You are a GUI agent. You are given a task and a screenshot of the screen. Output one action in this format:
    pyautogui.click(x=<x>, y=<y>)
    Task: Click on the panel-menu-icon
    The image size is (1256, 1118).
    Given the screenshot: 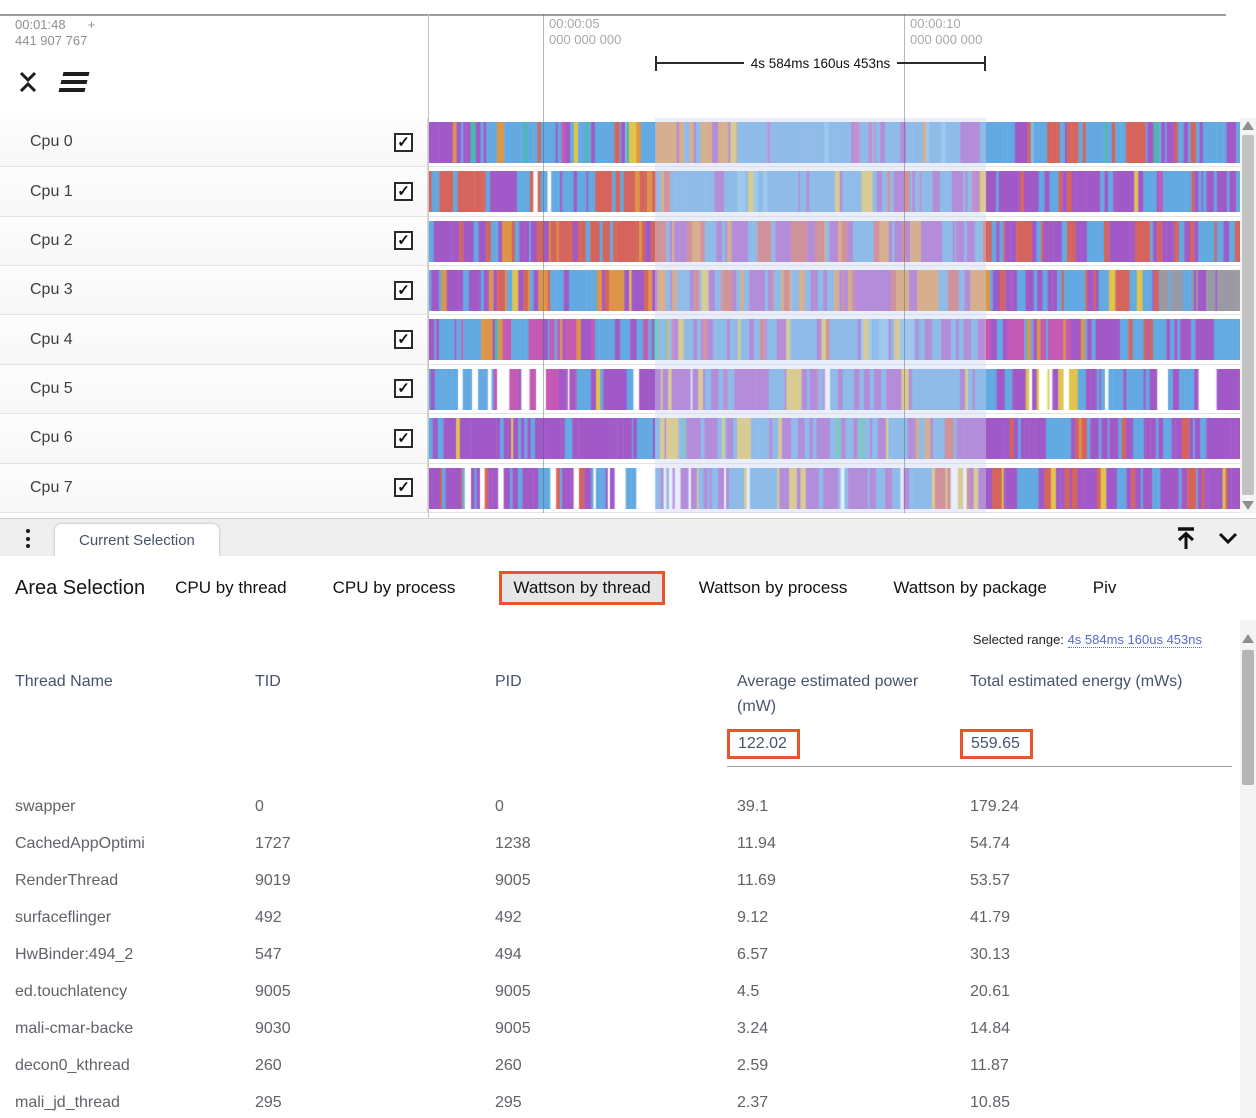 What is the action you would take?
    pyautogui.click(x=28, y=538)
    